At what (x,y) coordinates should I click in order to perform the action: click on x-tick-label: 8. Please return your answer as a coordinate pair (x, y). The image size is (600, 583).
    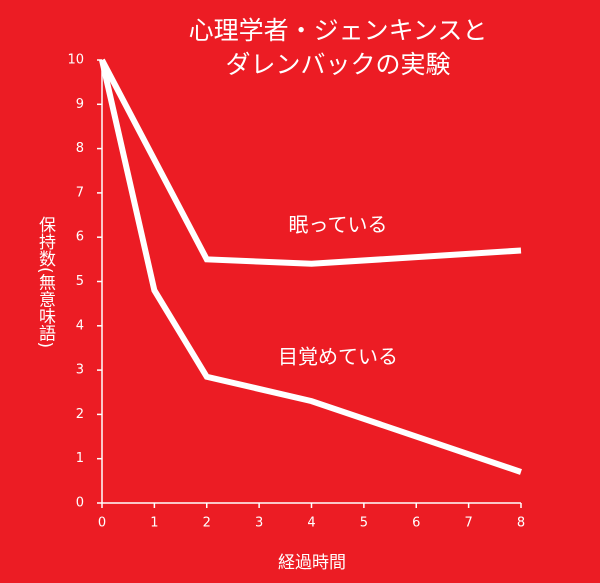
    Looking at the image, I should click on (521, 523).